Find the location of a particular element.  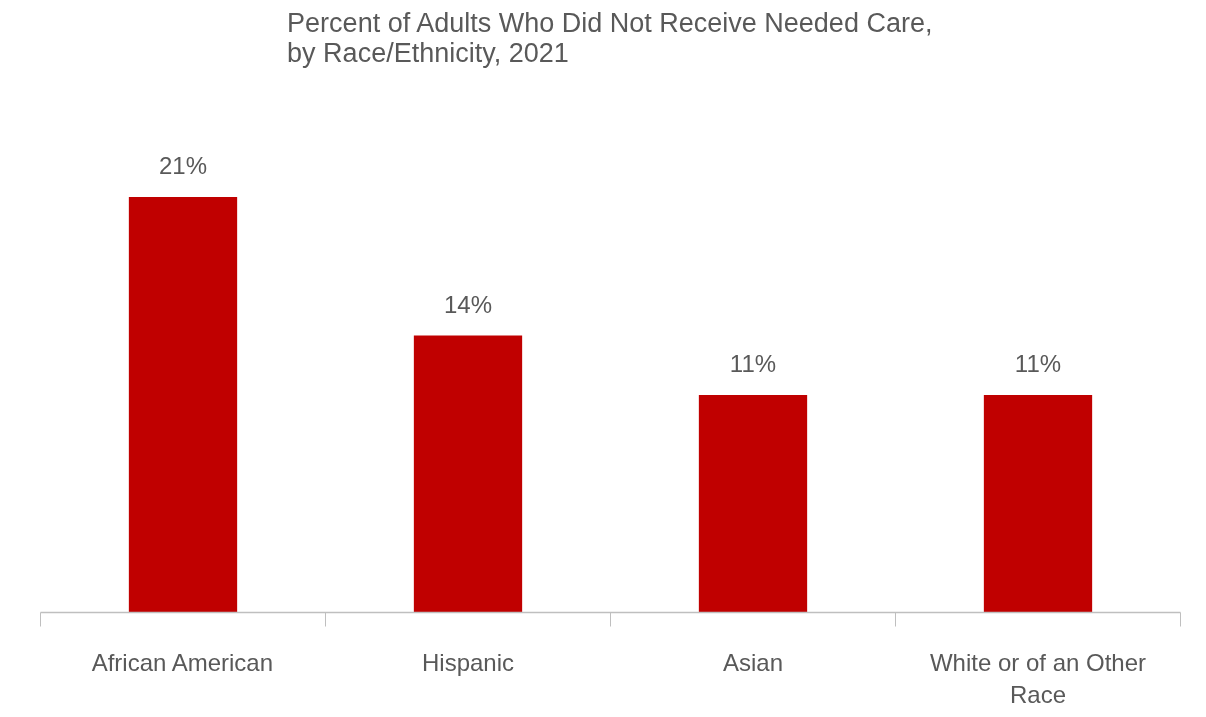

x-tick-label: Hispanic is located at coordinates (468, 662).